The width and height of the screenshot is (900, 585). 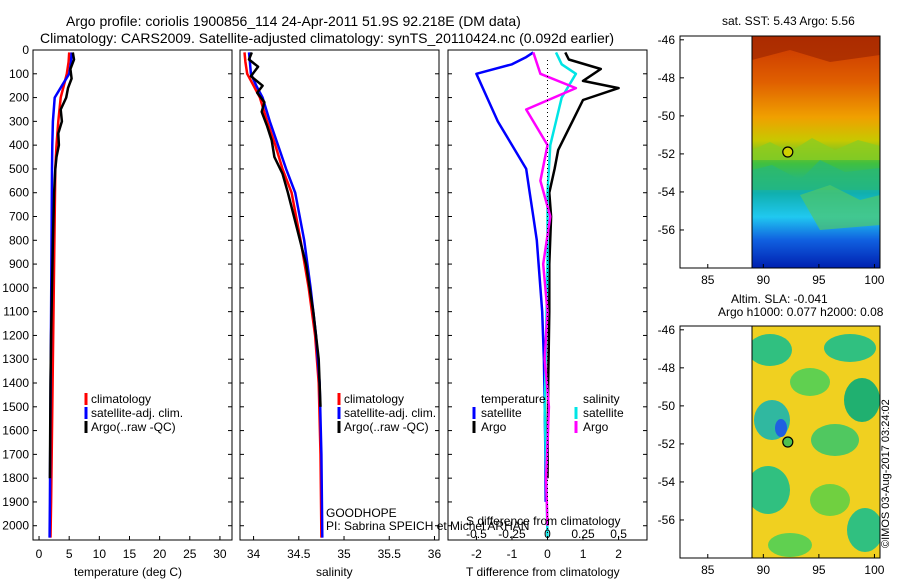 I want to click on top-x-tick-label: -0.5, so click(x=476, y=534).